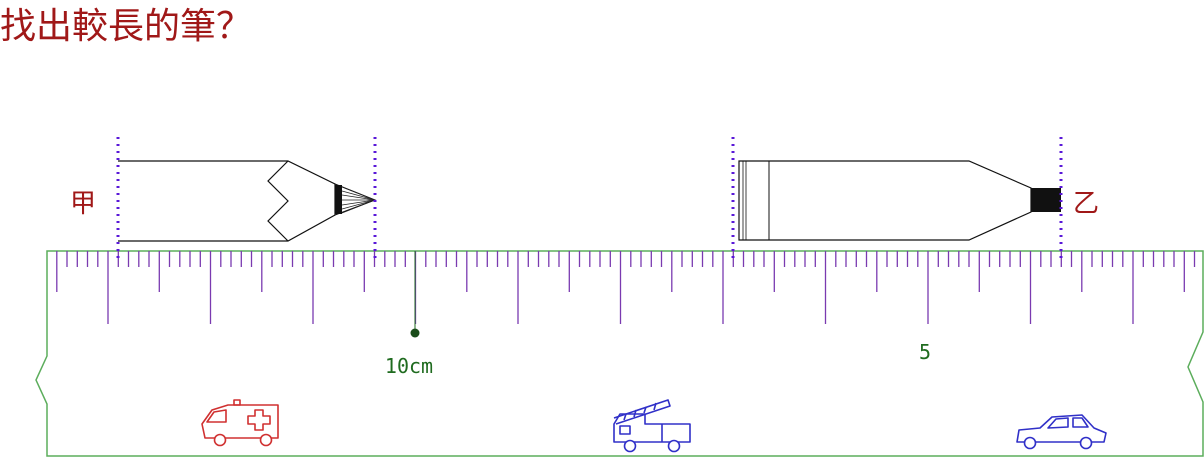 The width and height of the screenshot is (1204, 458). I want to click on question-title: 找出較長的筆？, so click(126, 26).